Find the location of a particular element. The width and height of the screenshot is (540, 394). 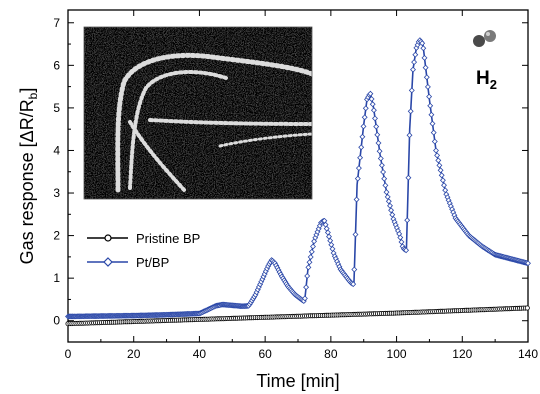

hydrogen-molecule-icon is located at coordinates (484, 38).